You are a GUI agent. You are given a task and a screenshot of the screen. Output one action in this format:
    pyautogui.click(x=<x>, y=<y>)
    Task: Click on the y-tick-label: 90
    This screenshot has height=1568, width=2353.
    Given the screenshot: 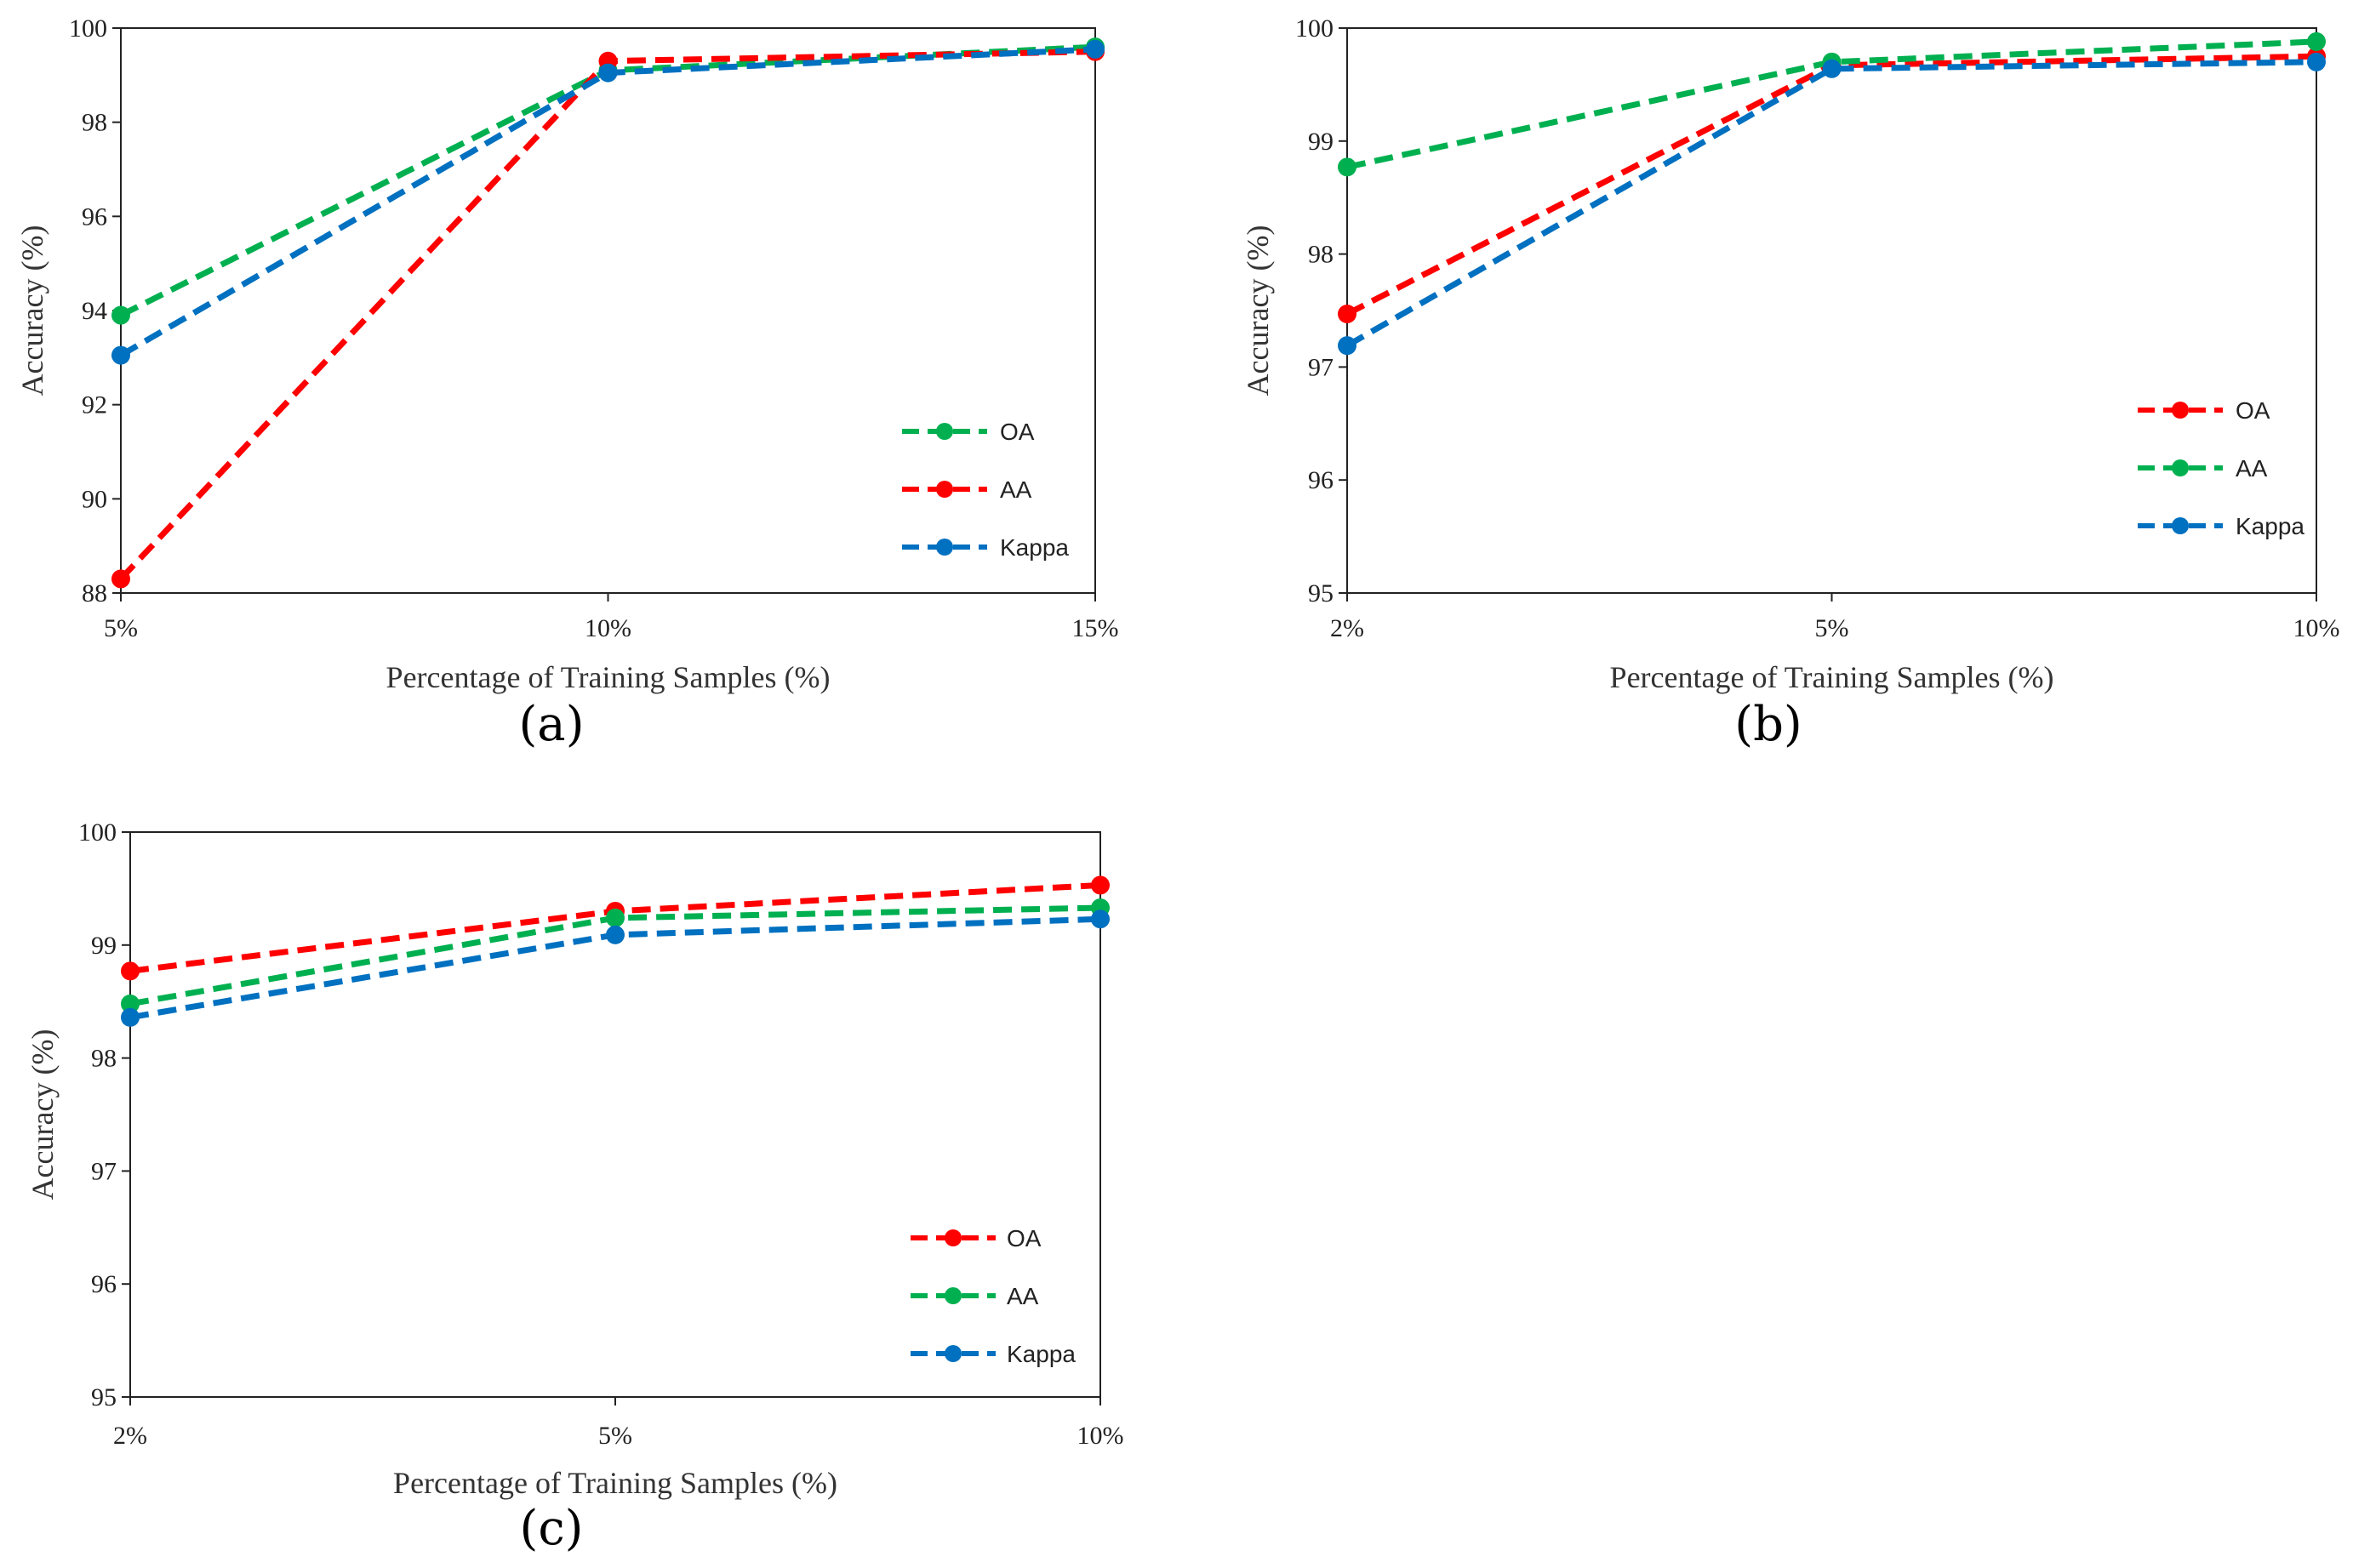 What is the action you would take?
    pyautogui.click(x=94, y=499)
    